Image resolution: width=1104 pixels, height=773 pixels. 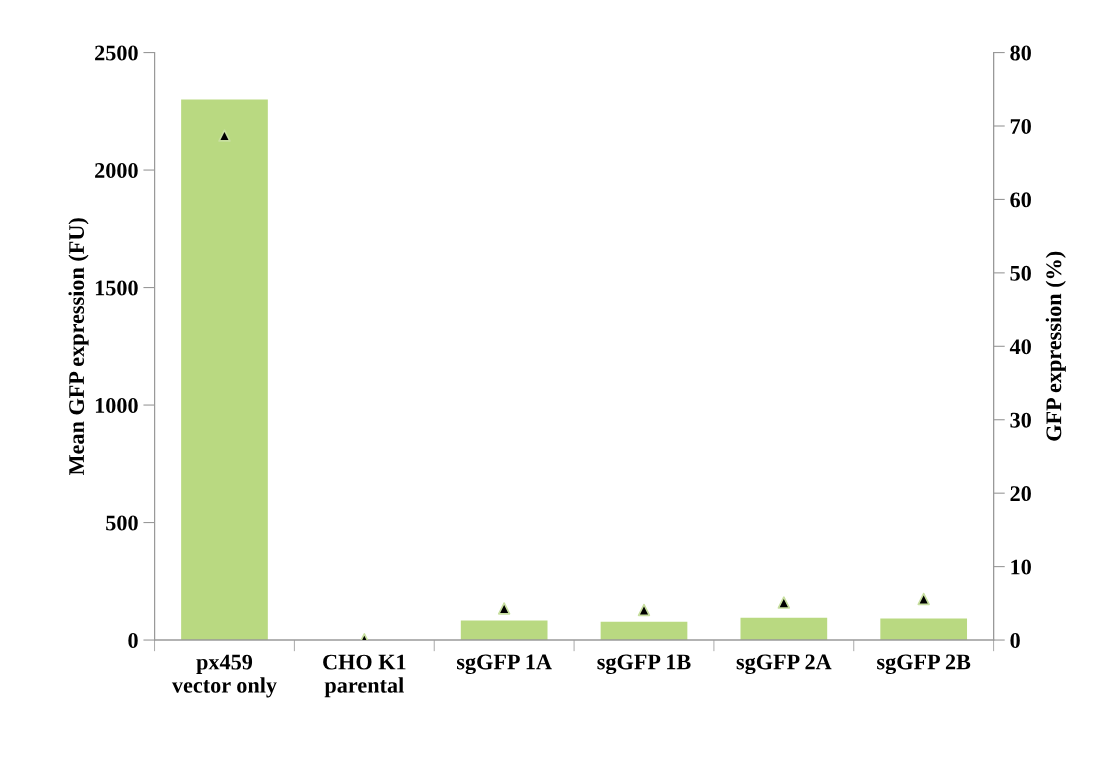 What do you see at coordinates (784, 664) in the screenshot?
I see `x-tick-label: sgGFP 2A` at bounding box center [784, 664].